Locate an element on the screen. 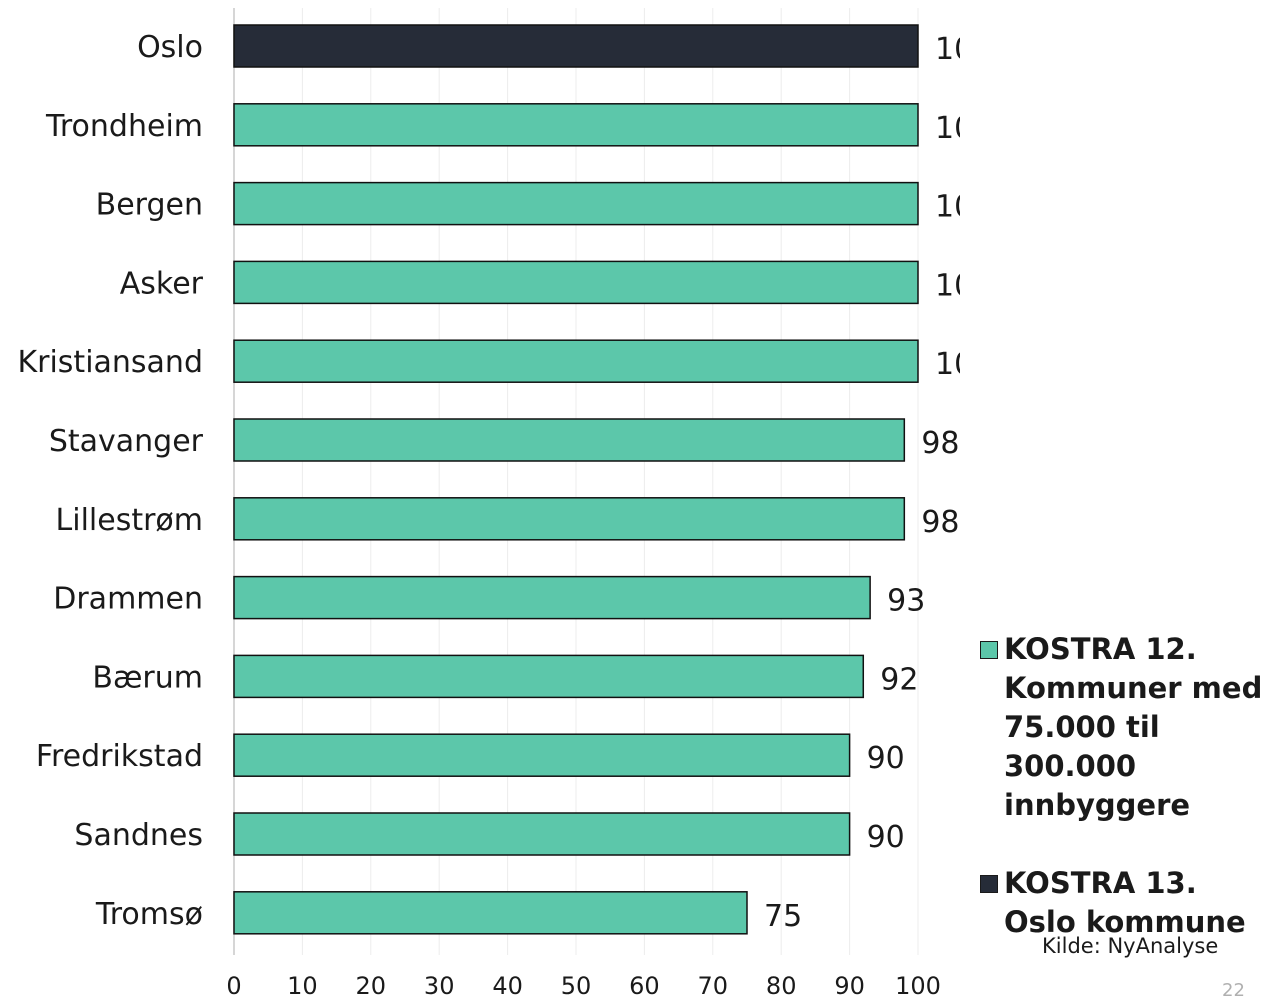 The width and height of the screenshot is (1279, 1001). category-label: Sandnes is located at coordinates (138, 835).